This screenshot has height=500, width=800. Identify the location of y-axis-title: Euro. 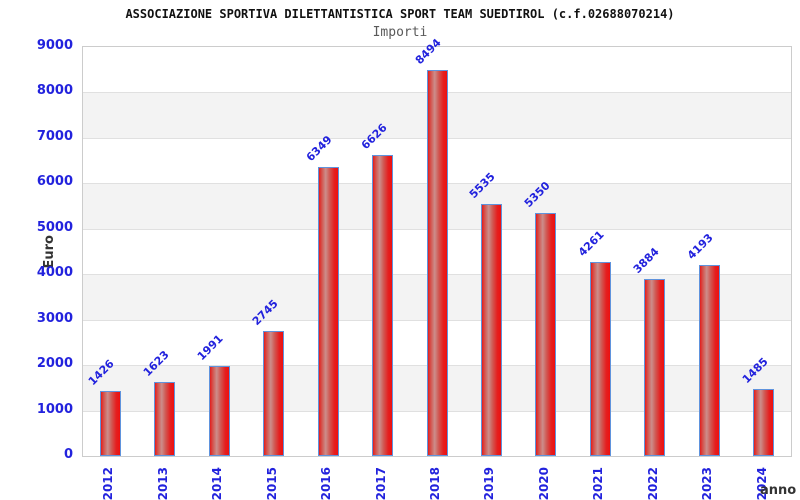
(49, 252).